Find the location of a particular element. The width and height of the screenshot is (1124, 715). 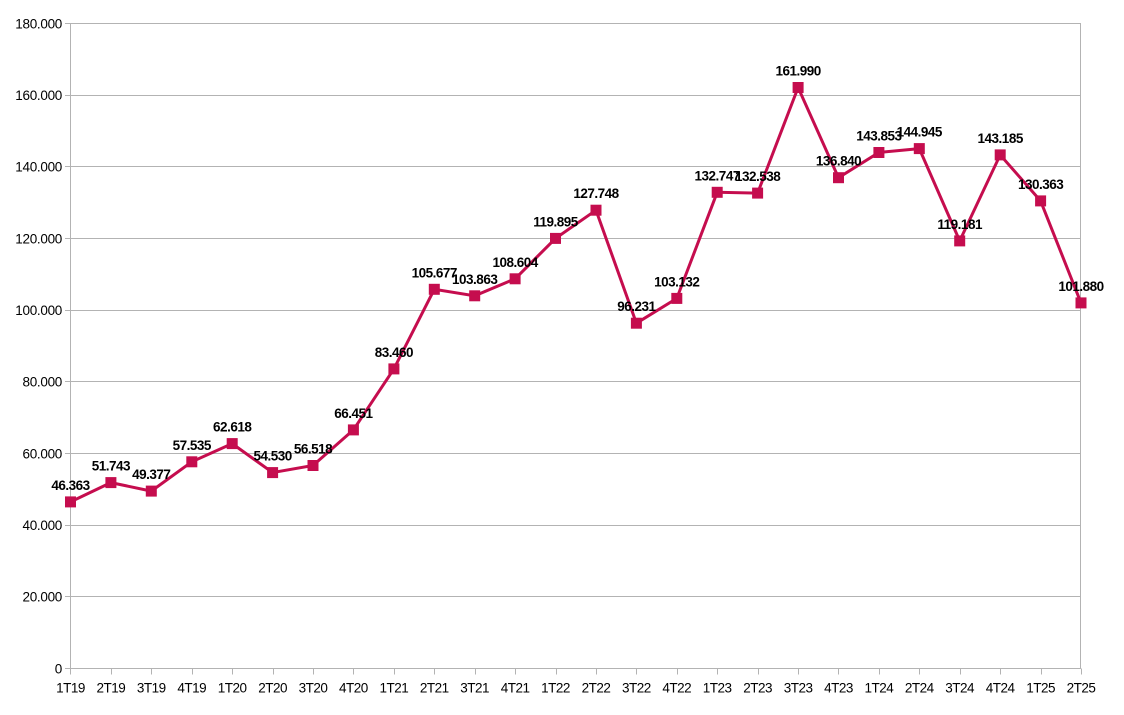

svg-text: 103.863 is located at coordinates (475, 279).